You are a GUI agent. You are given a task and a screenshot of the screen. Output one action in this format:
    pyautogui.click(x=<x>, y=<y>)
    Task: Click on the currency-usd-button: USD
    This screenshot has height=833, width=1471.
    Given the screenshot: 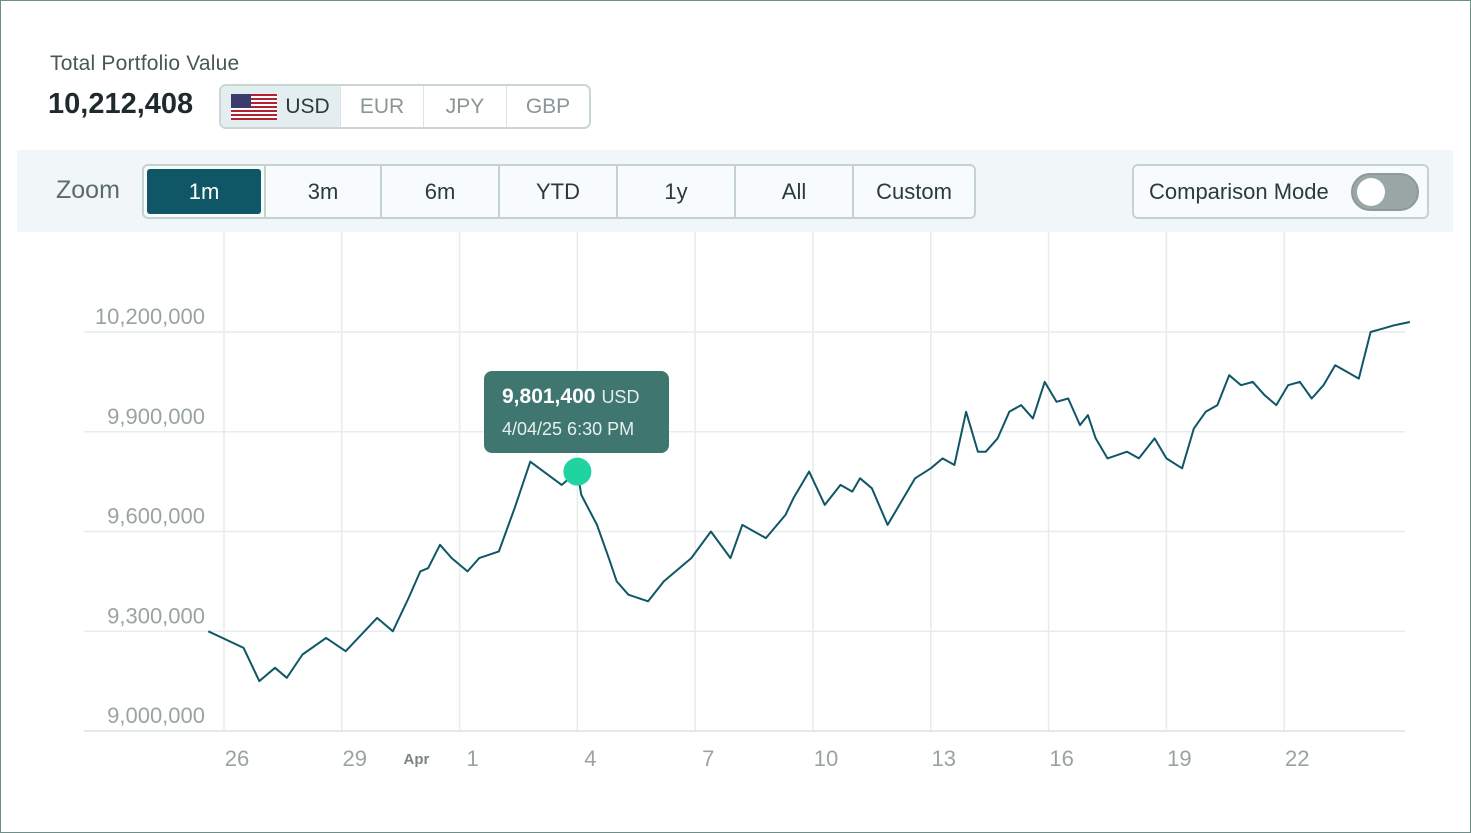 What is the action you would take?
    pyautogui.click(x=281, y=106)
    